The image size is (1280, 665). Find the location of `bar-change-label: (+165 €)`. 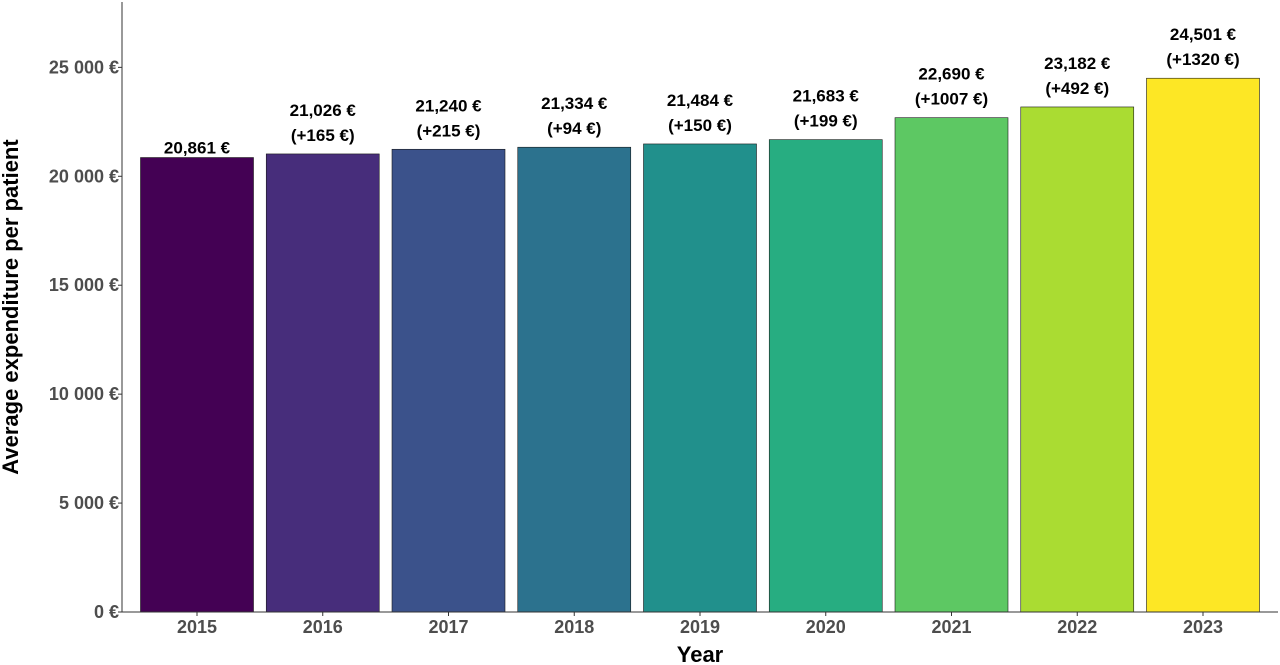

bar-change-label: (+165 €) is located at coordinates (323, 135).